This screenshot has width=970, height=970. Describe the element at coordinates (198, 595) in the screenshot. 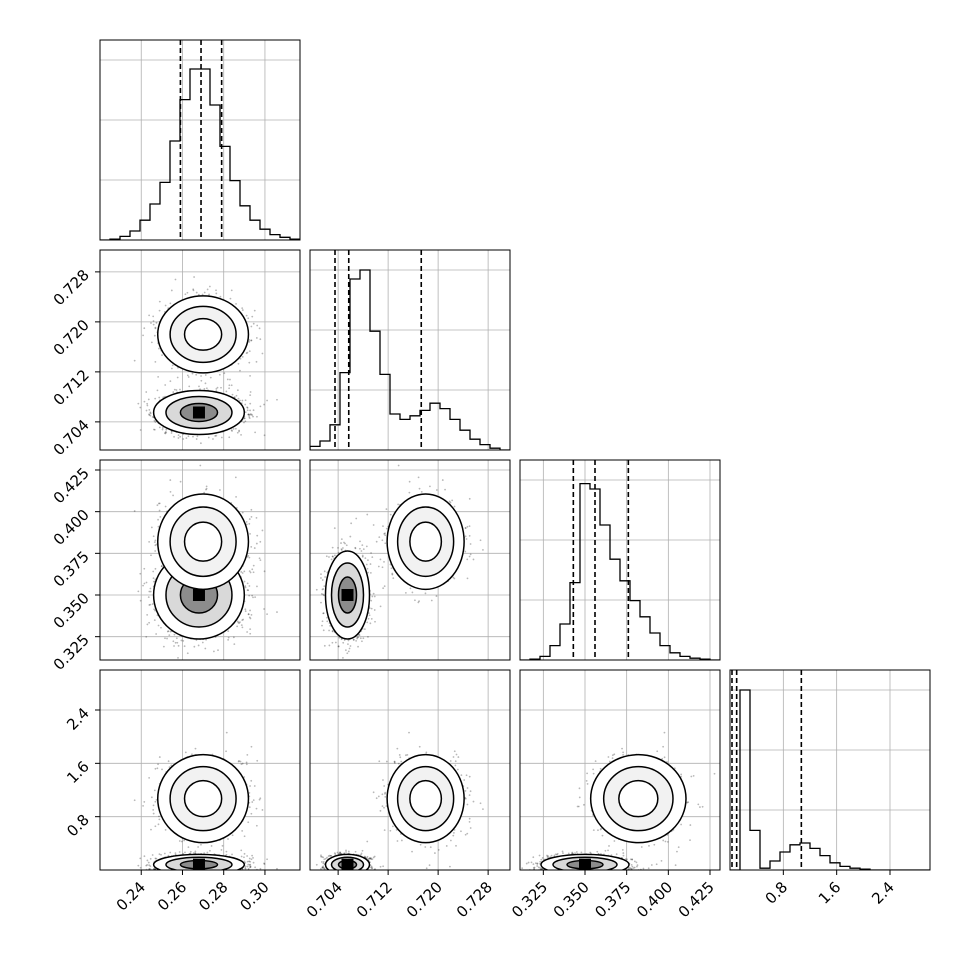

I see `density-peak` at that location.